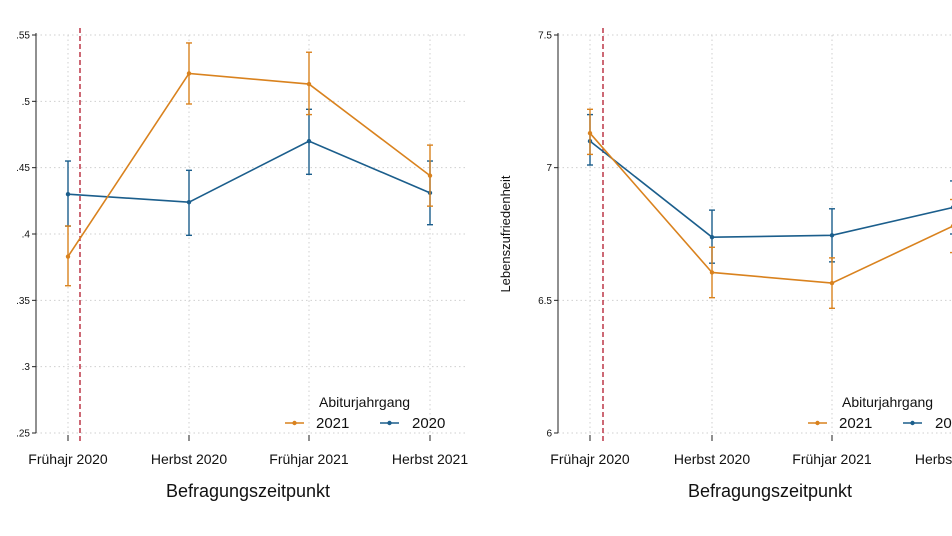 This screenshot has width=952, height=536. Describe the element at coordinates (505, 233) in the screenshot. I see `y-axis-title: Lebenszufriedenheit` at that location.